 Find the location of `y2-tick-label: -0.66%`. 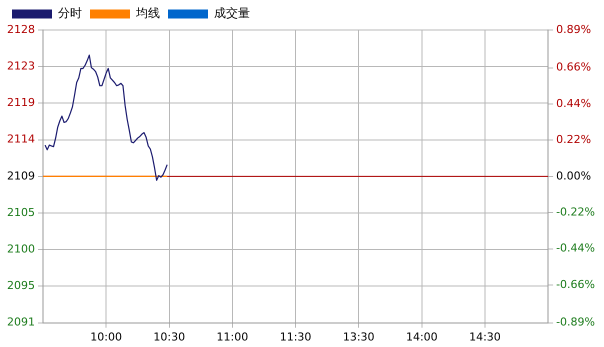

y2-tick-label: -0.66% is located at coordinates (576, 284).